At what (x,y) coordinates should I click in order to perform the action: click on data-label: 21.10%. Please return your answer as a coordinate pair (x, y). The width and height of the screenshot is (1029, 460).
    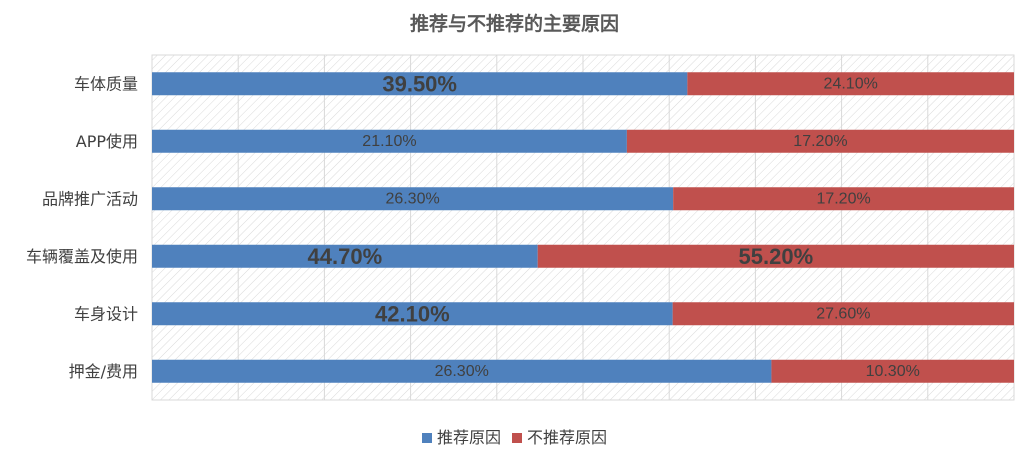
    Looking at the image, I should click on (389, 141).